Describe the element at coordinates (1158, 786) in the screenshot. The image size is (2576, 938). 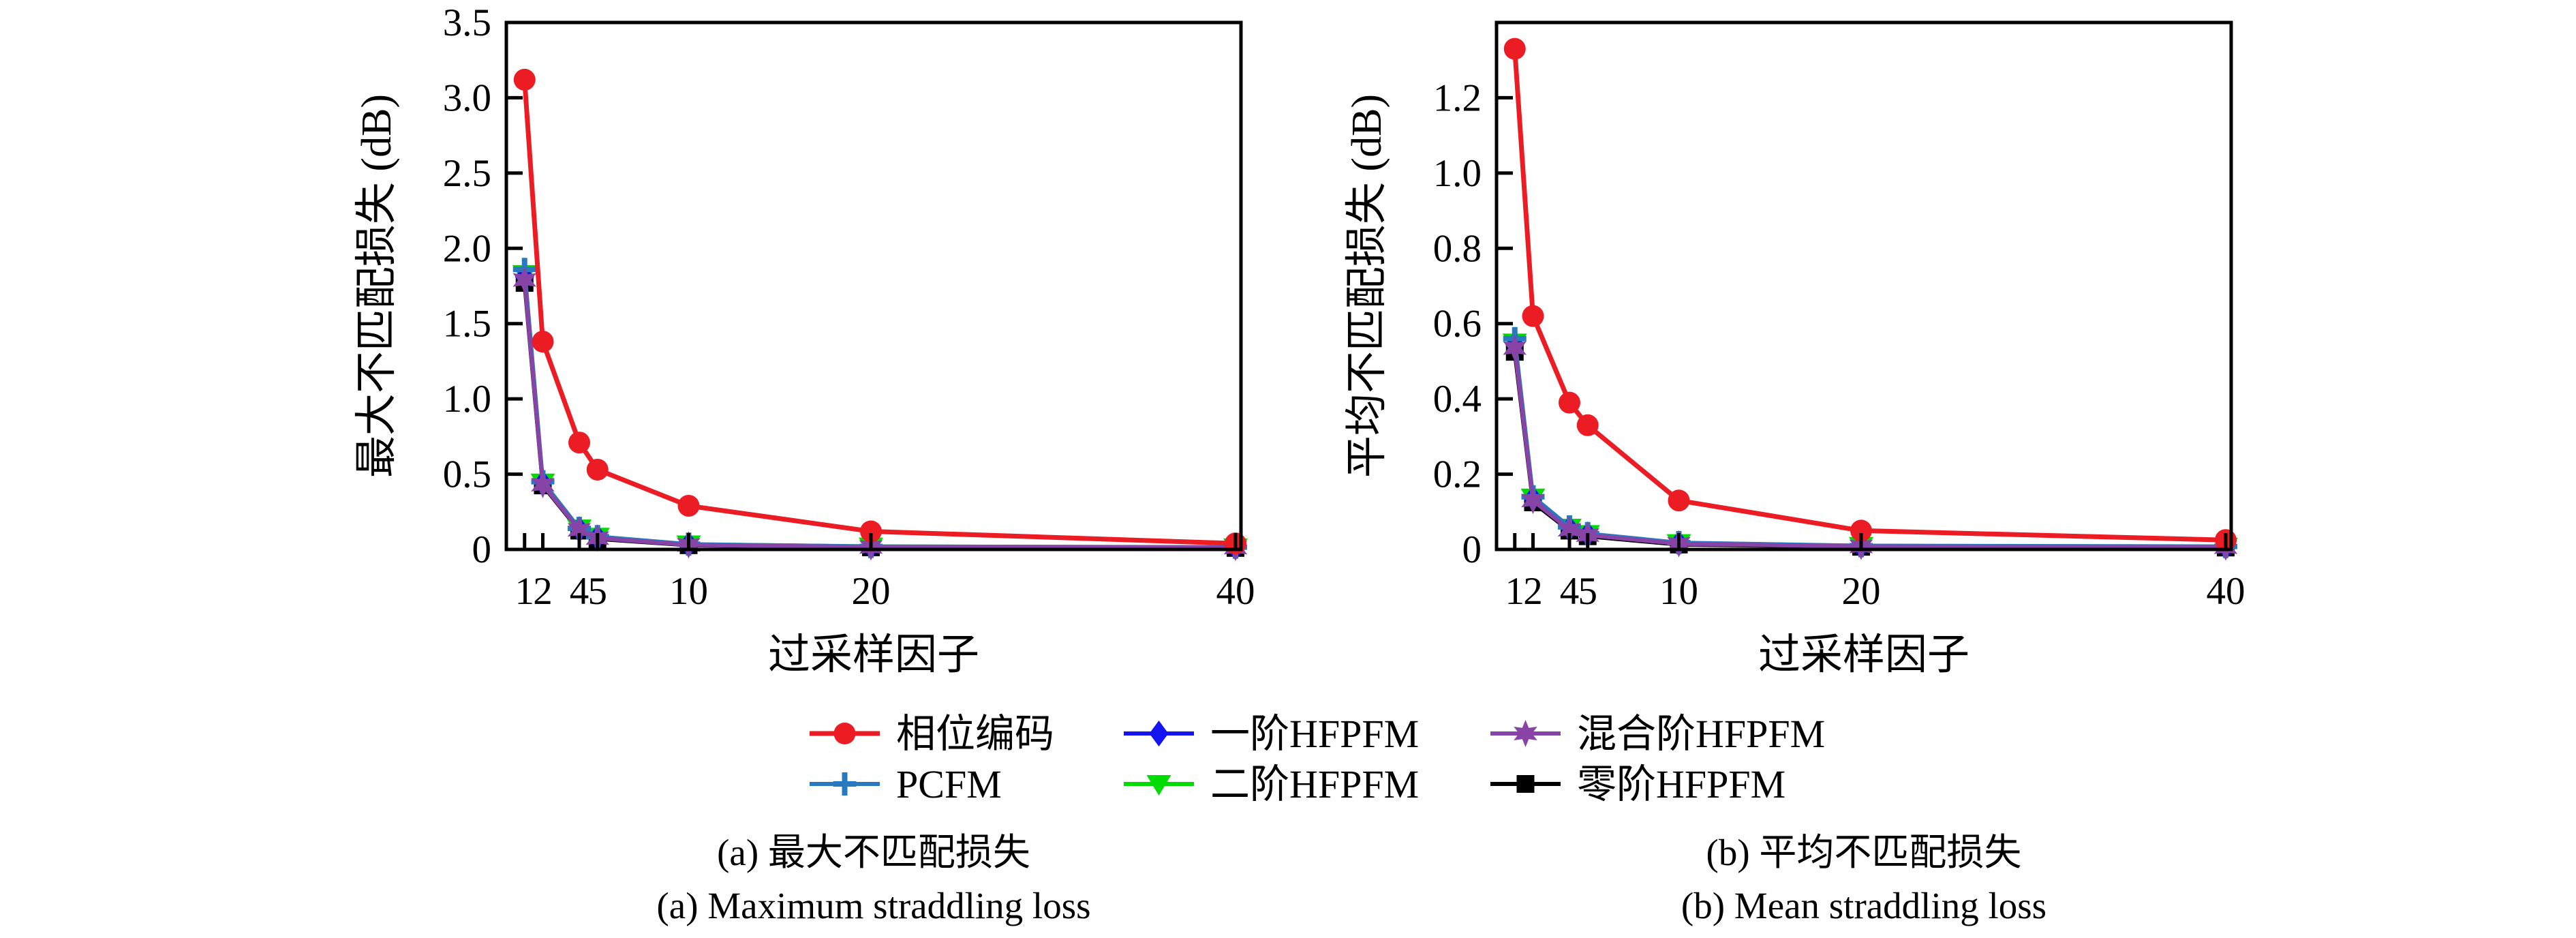
I see `triangle-down-marker` at that location.